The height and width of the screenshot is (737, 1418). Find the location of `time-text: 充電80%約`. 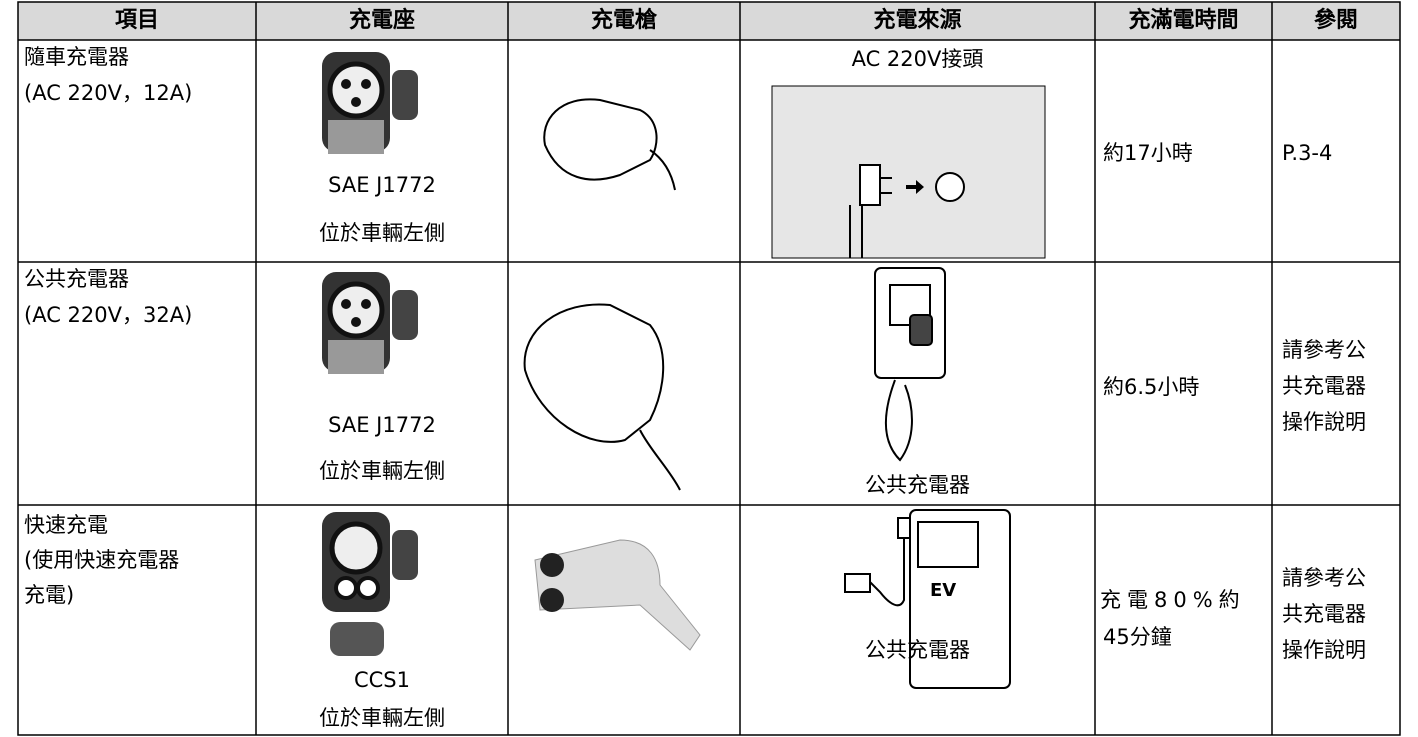

time-text: 充電80%約 is located at coordinates (1173, 600).